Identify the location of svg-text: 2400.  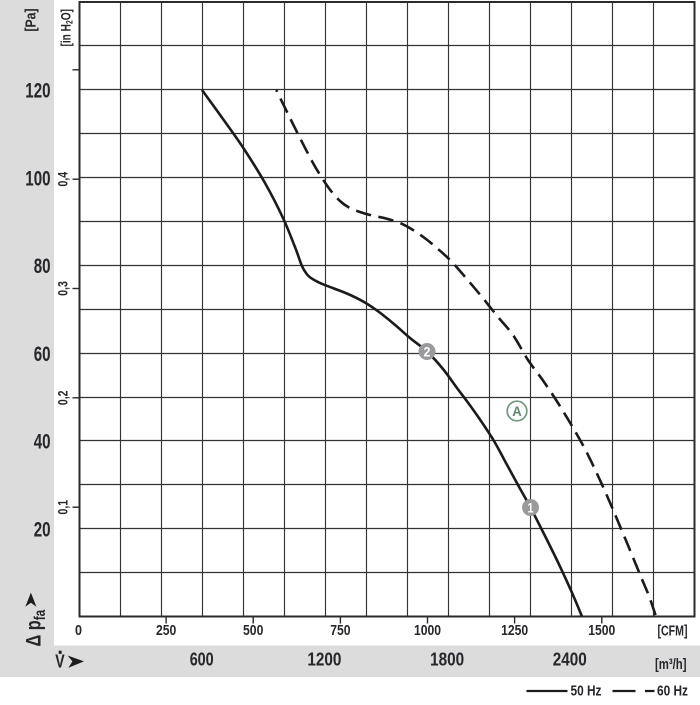
(570, 659).